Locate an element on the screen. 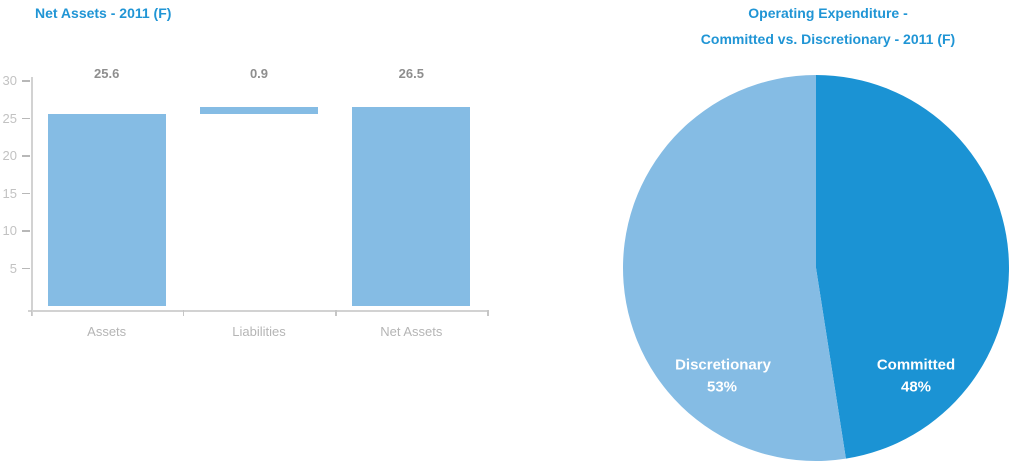 This screenshot has height=468, width=1016. pie-chart-title-line1: Operating Expenditure - is located at coordinates (828, 13).